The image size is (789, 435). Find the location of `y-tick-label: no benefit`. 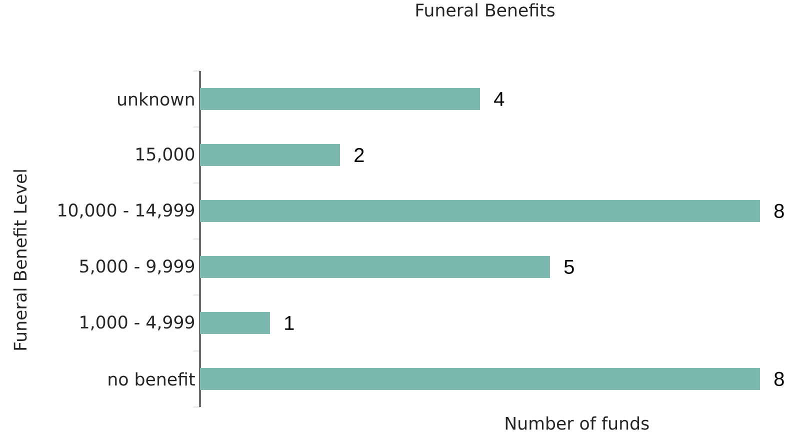

y-tick-label: no benefit is located at coordinates (151, 379).